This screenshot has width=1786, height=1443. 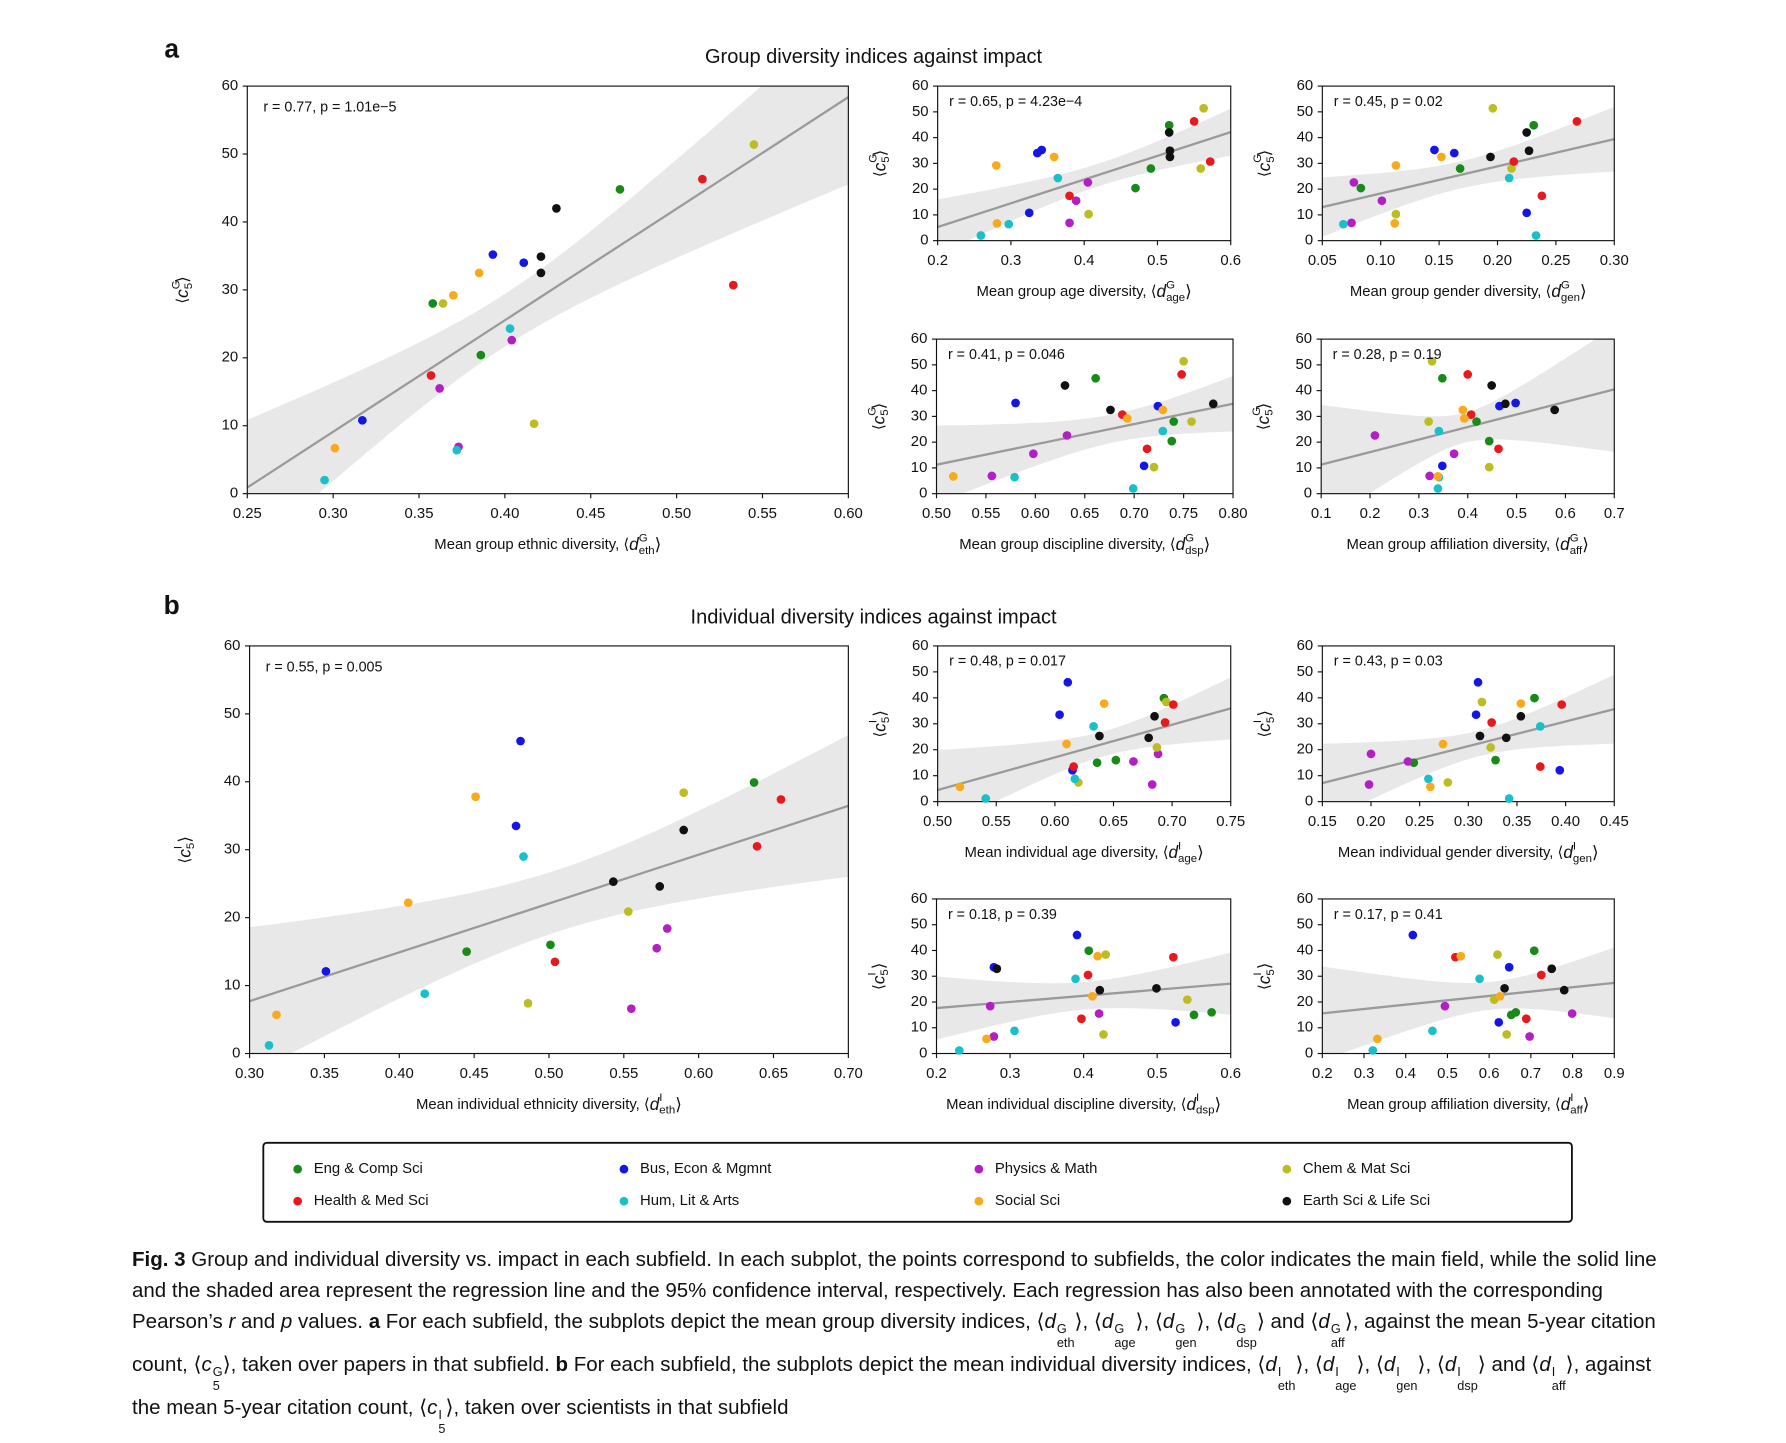 I want to click on legend-label: Social Sci, so click(x=1027, y=1201).